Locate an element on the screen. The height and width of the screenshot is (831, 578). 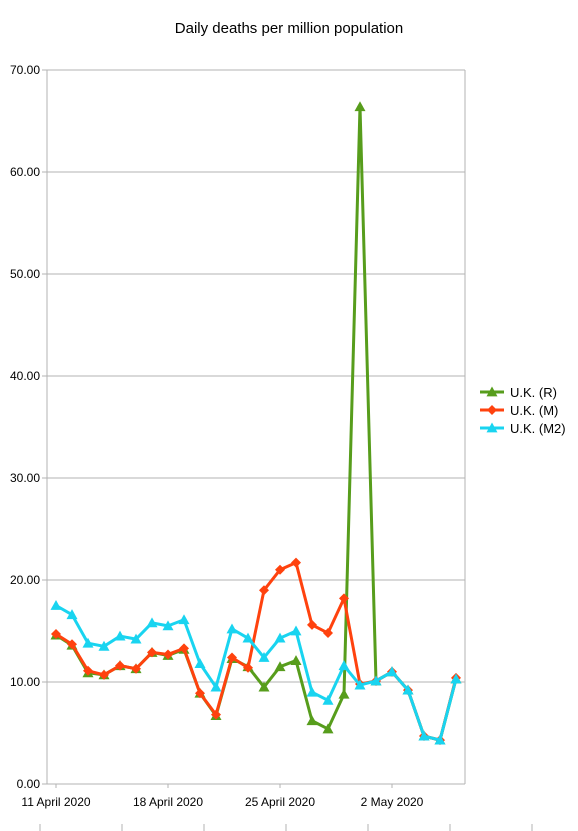
y-tick-label: 0.00 is located at coordinates (29, 784).